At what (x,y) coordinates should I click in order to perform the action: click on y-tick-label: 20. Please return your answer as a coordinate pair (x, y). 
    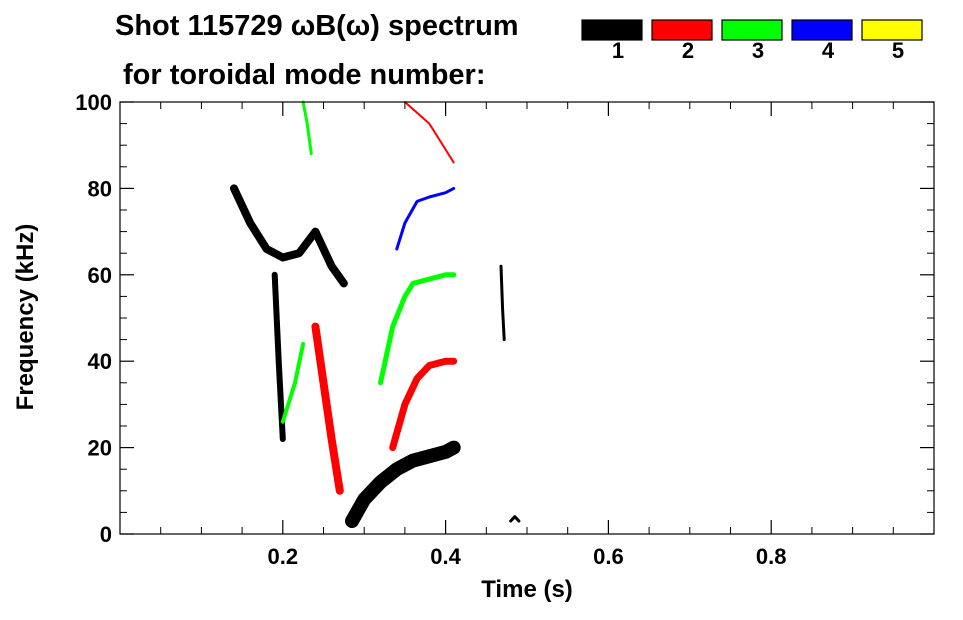
    Looking at the image, I should click on (100, 448).